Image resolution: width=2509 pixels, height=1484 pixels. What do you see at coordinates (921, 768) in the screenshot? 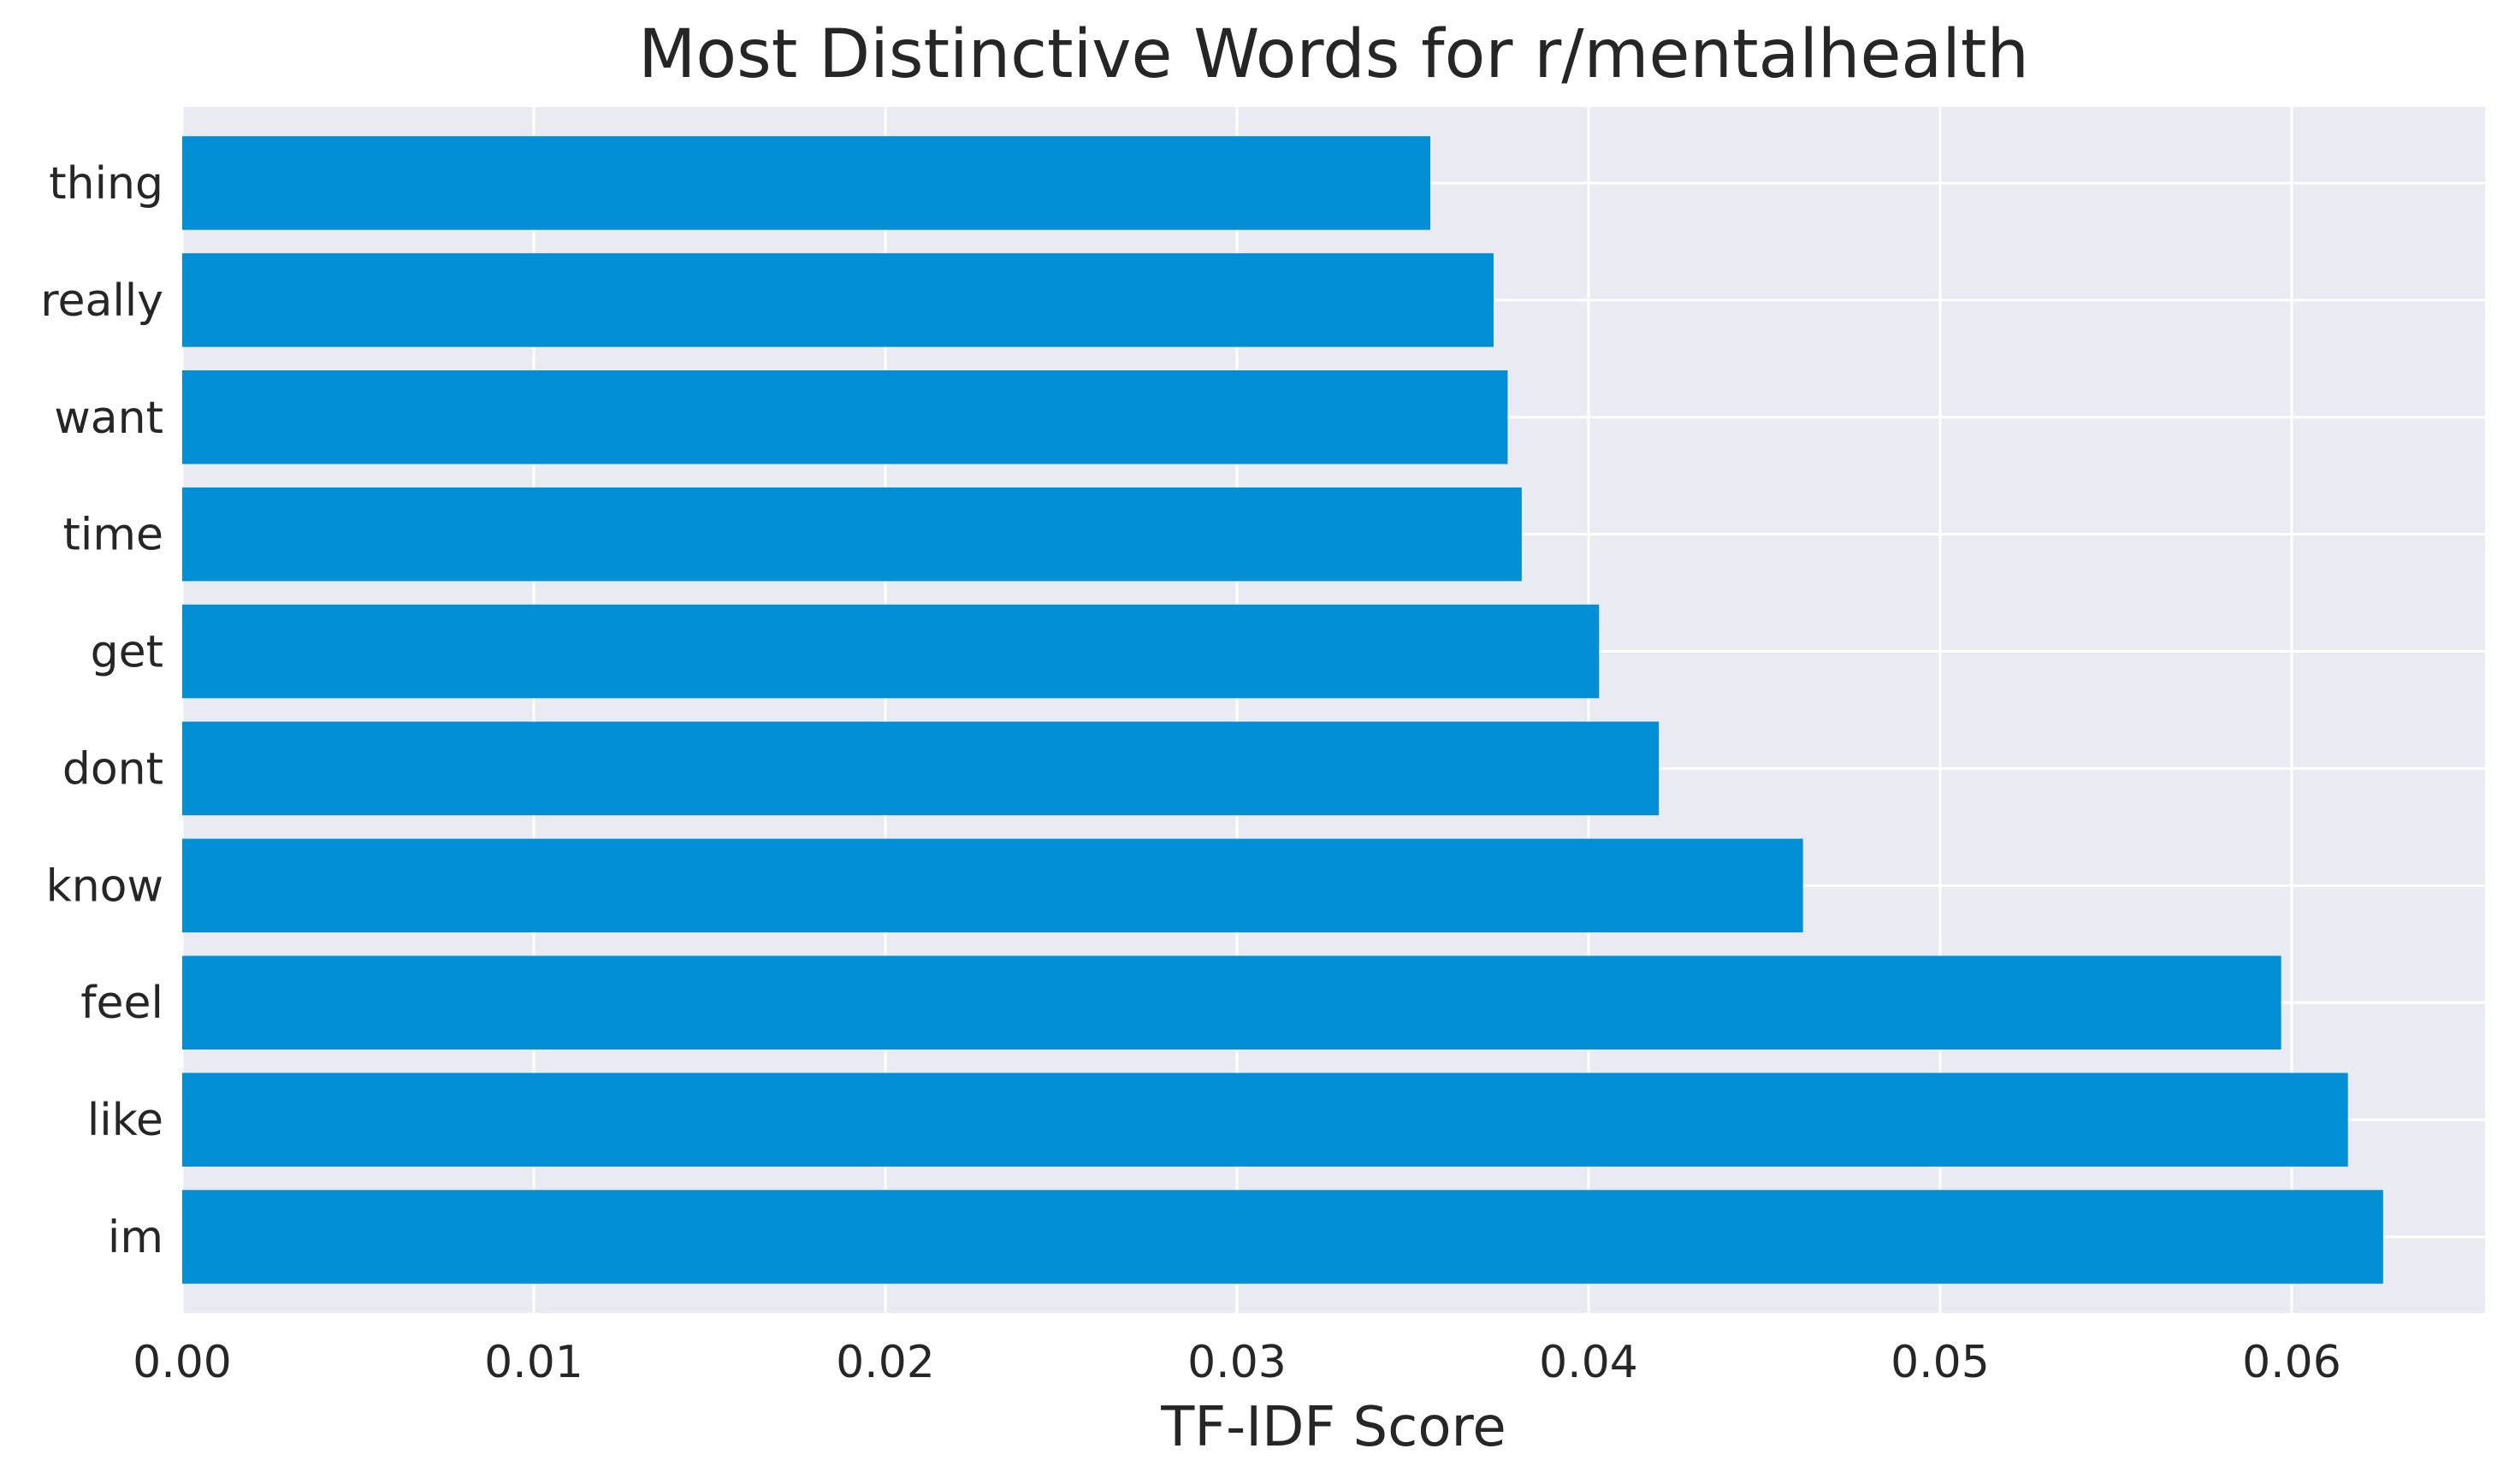
I see `bar-dont` at bounding box center [921, 768].